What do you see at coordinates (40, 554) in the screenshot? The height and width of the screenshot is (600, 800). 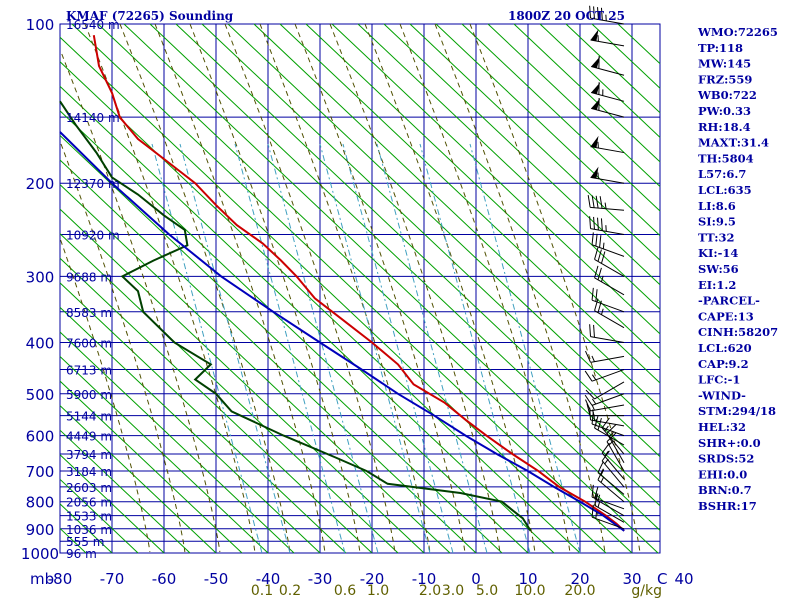 I see `pressure-label: 1000` at bounding box center [40, 554].